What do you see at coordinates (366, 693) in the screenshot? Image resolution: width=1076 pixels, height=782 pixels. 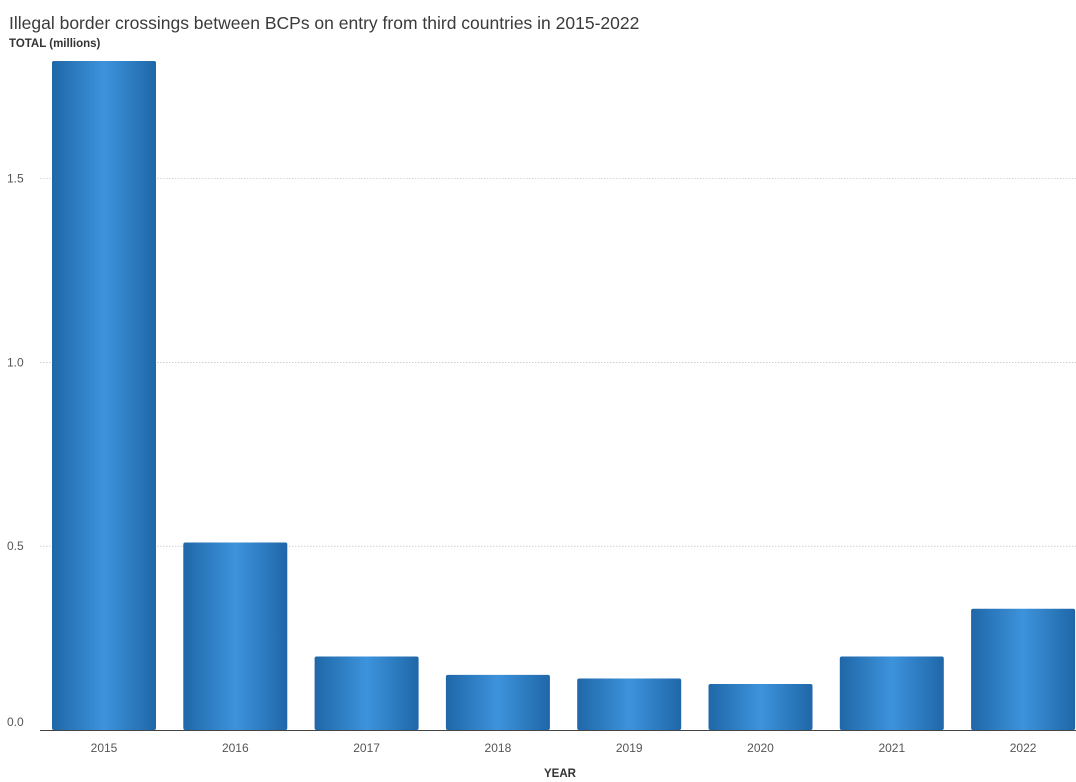 I see `bar-2017` at bounding box center [366, 693].